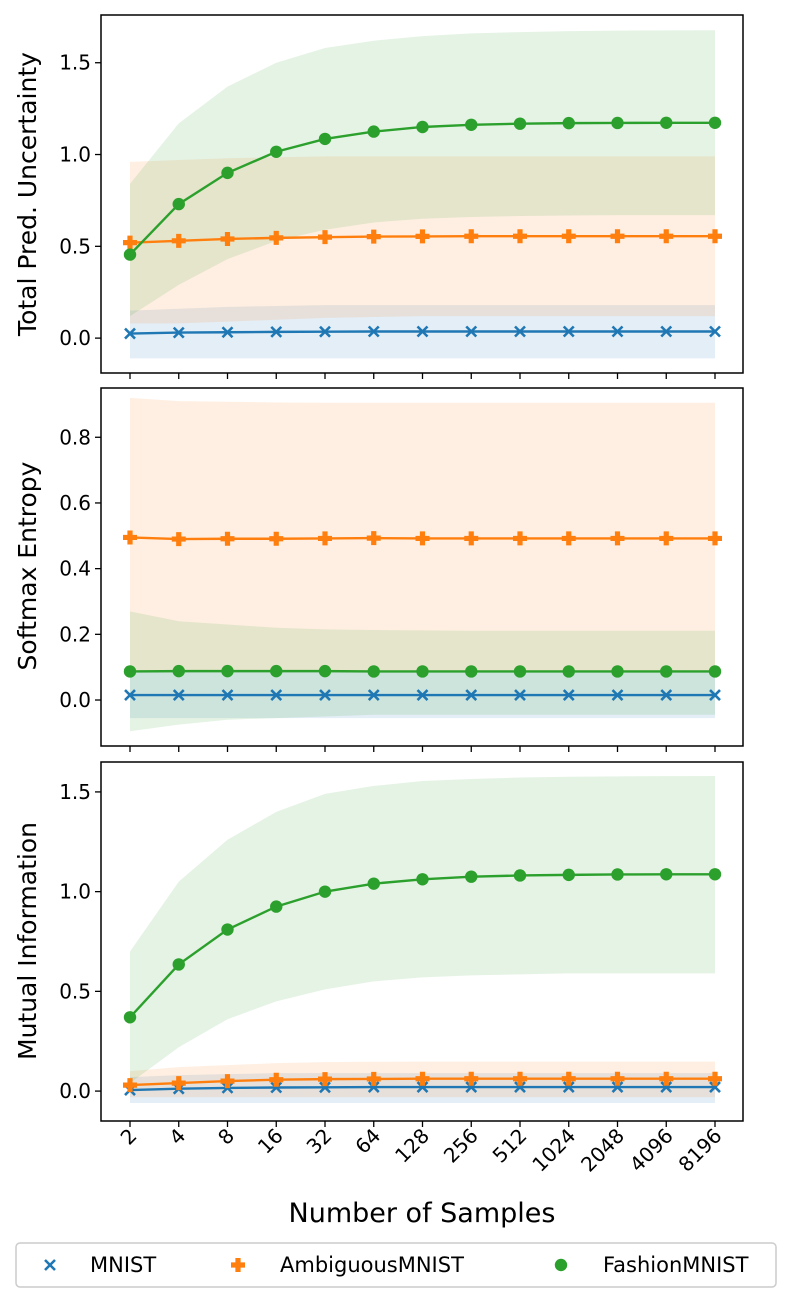 This screenshot has height=1301, width=792. I want to click on legend-frame, so click(396, 1265).